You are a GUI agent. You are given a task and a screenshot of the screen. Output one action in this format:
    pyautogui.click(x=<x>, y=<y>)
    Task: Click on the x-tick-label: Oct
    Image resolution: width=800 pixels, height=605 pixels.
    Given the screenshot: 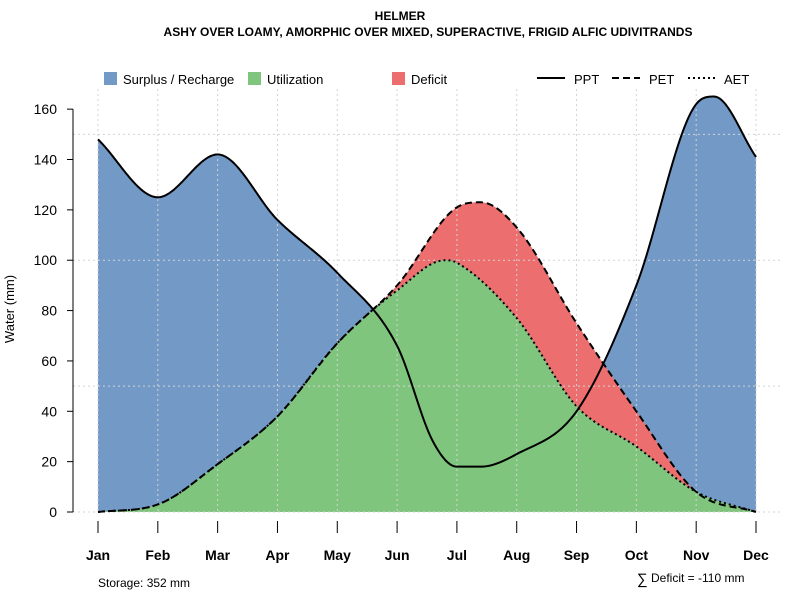 What is the action you would take?
    pyautogui.click(x=637, y=555)
    